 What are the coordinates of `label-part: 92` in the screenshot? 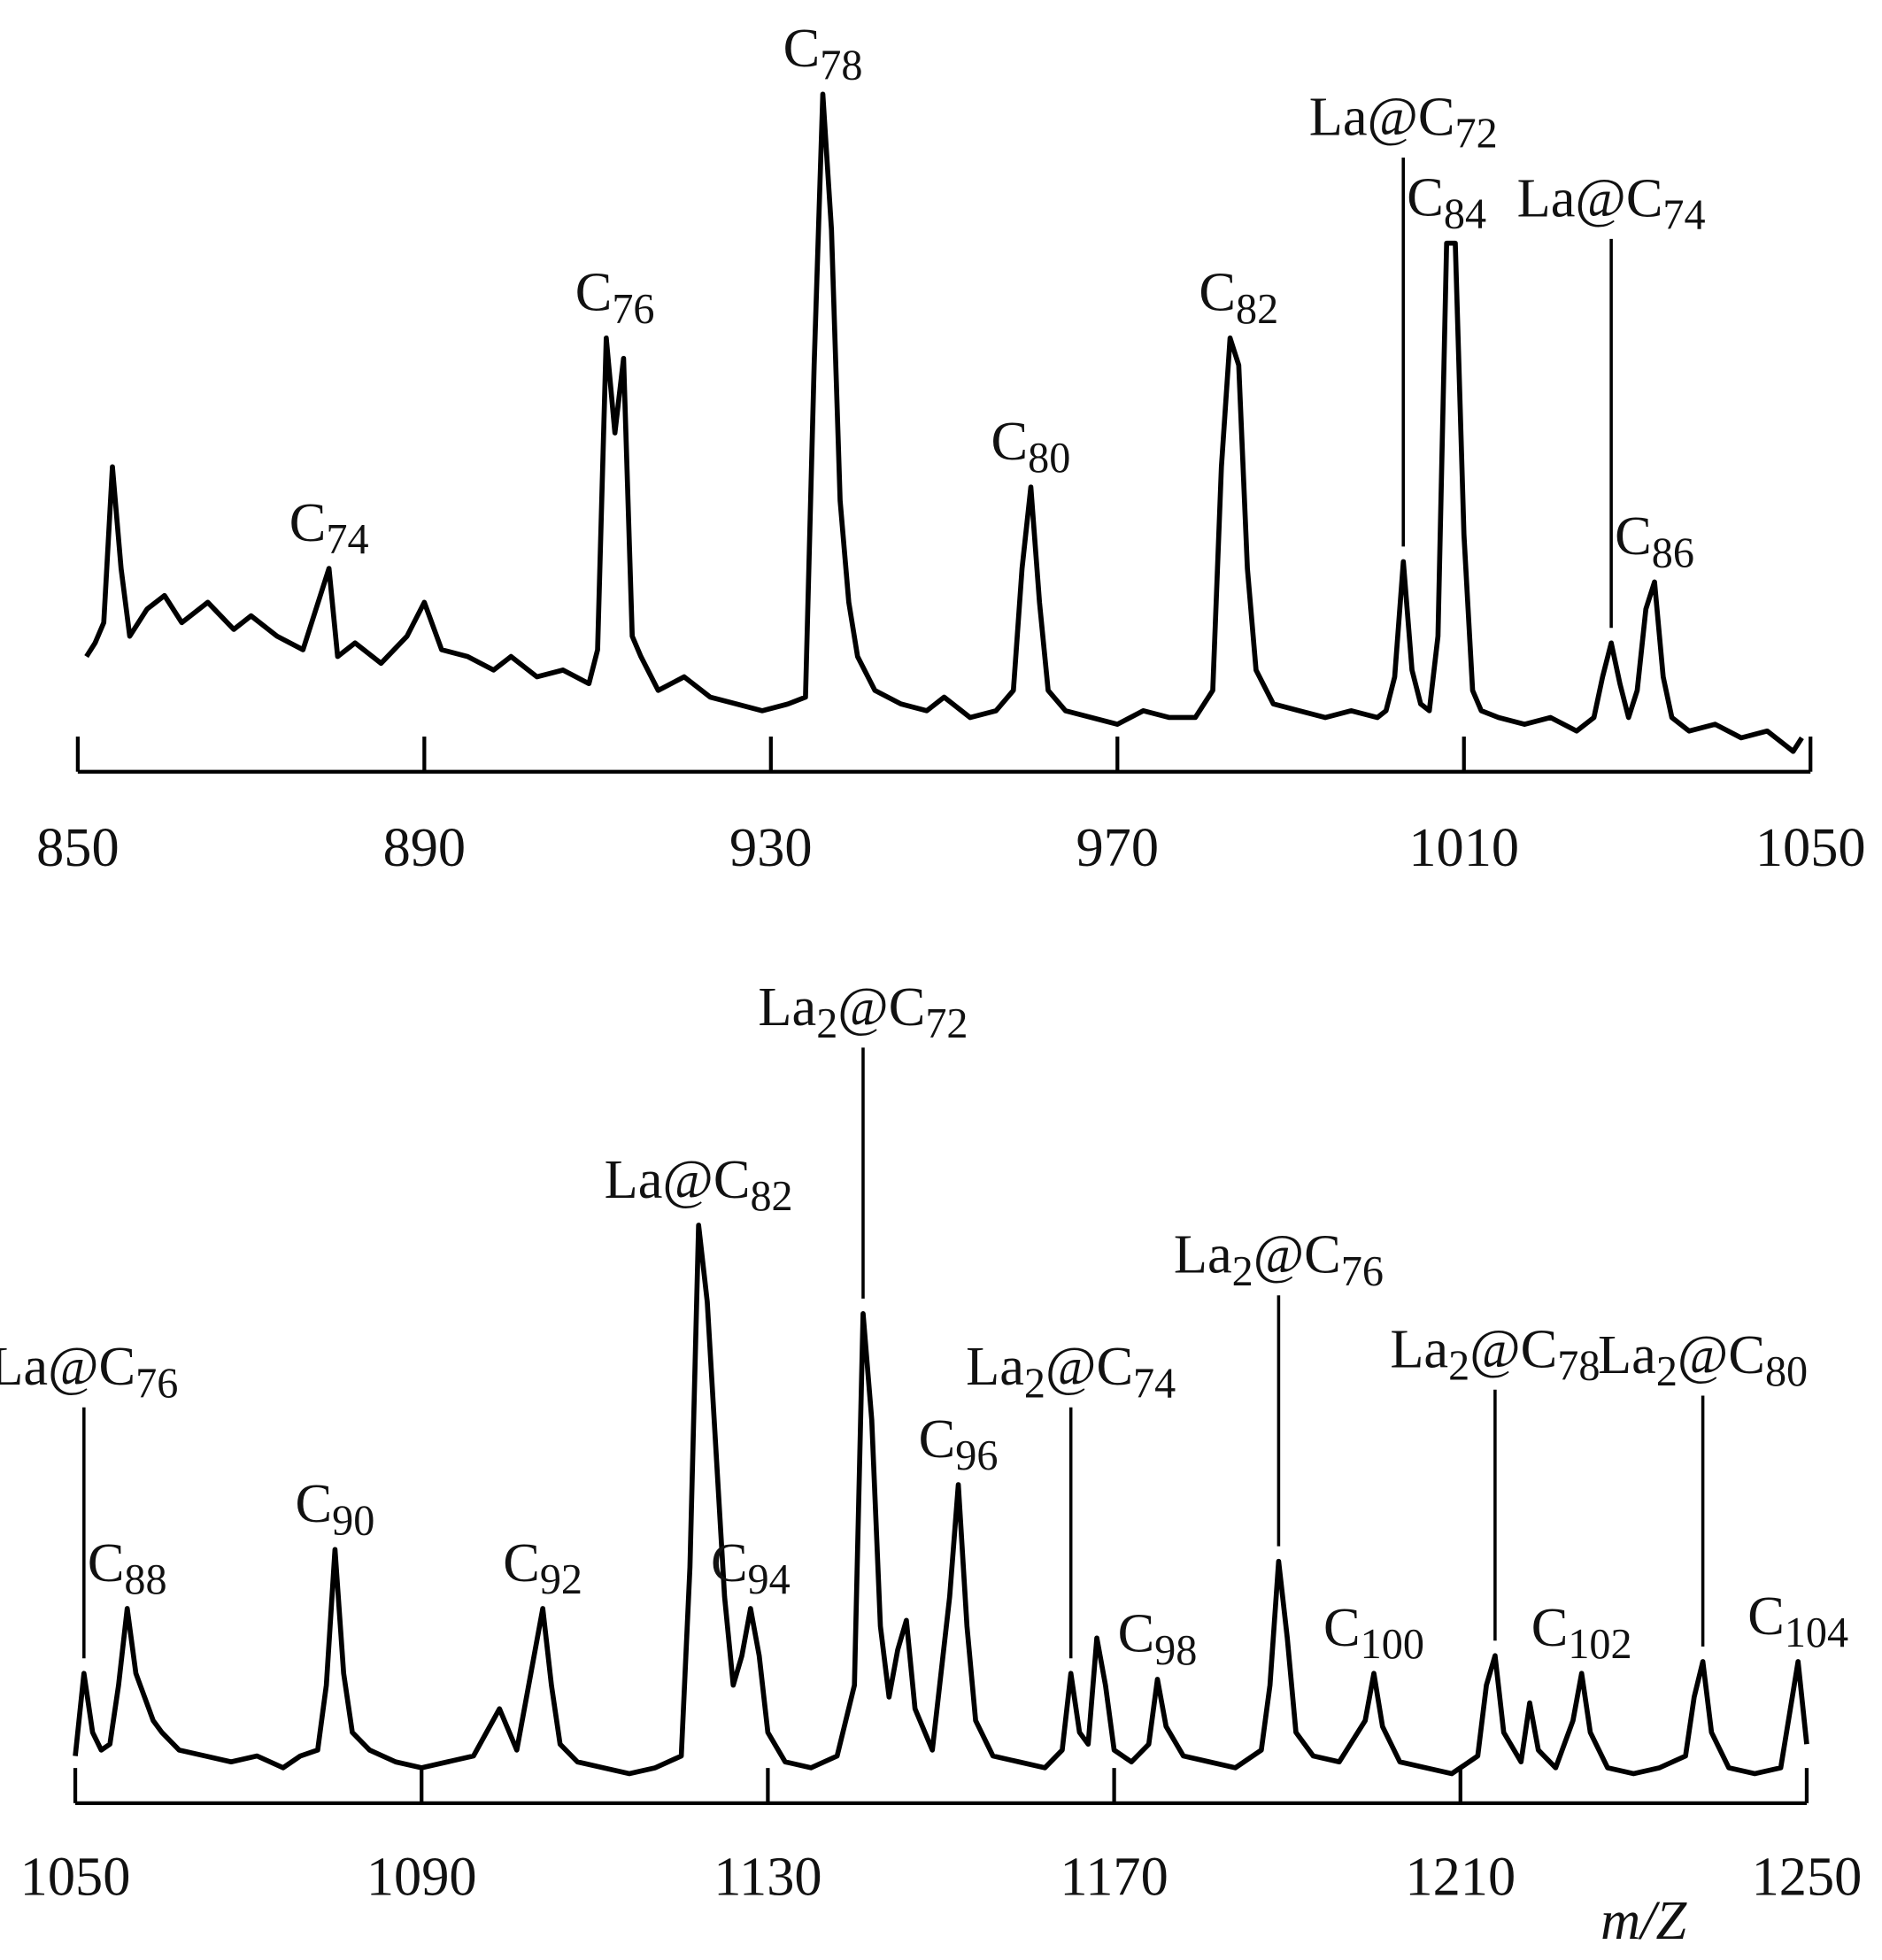 It's located at (561, 1580).